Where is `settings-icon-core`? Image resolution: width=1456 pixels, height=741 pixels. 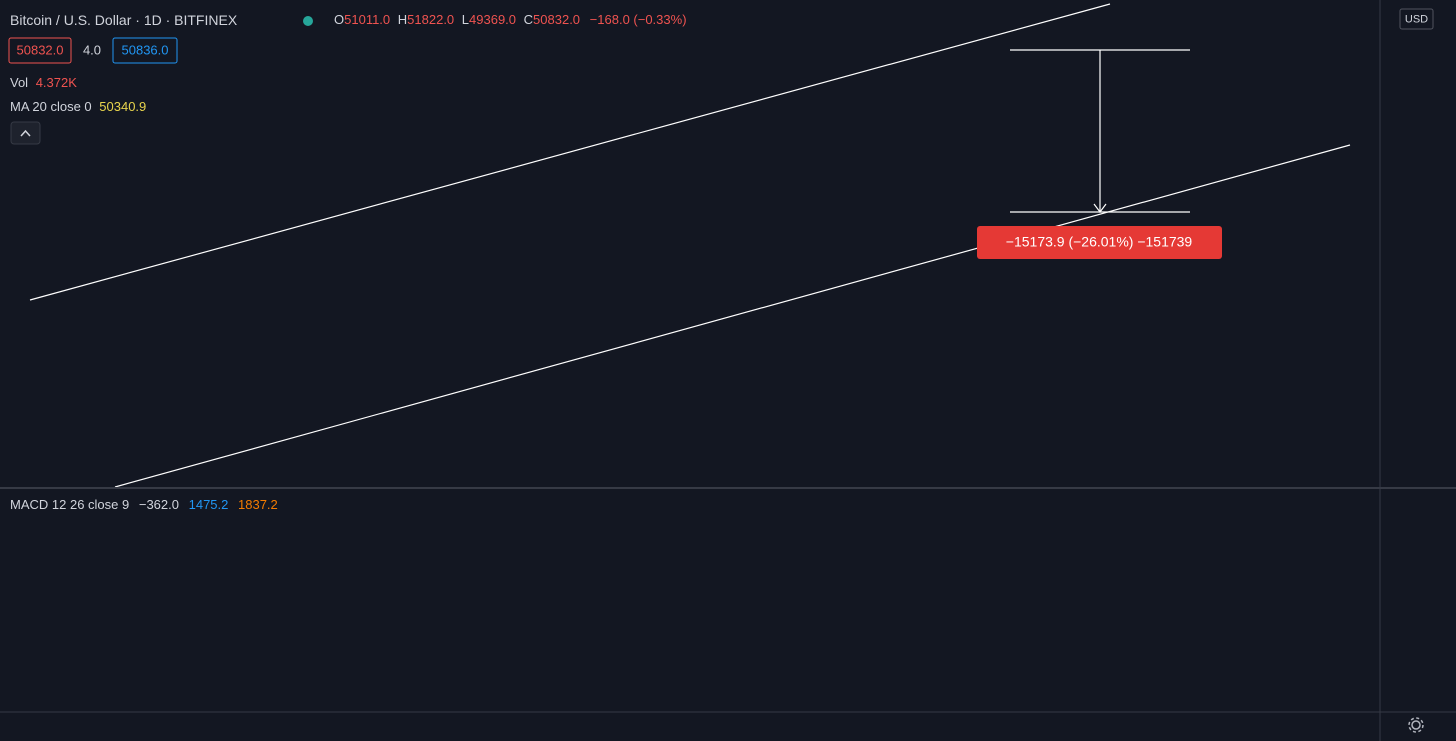 settings-icon-core is located at coordinates (1416, 725).